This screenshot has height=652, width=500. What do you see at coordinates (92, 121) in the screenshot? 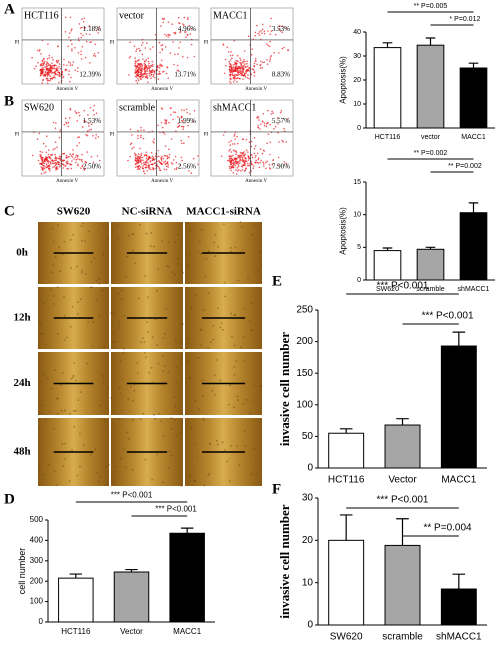
I see `quadrant-percent: 1.53%` at bounding box center [92, 121].